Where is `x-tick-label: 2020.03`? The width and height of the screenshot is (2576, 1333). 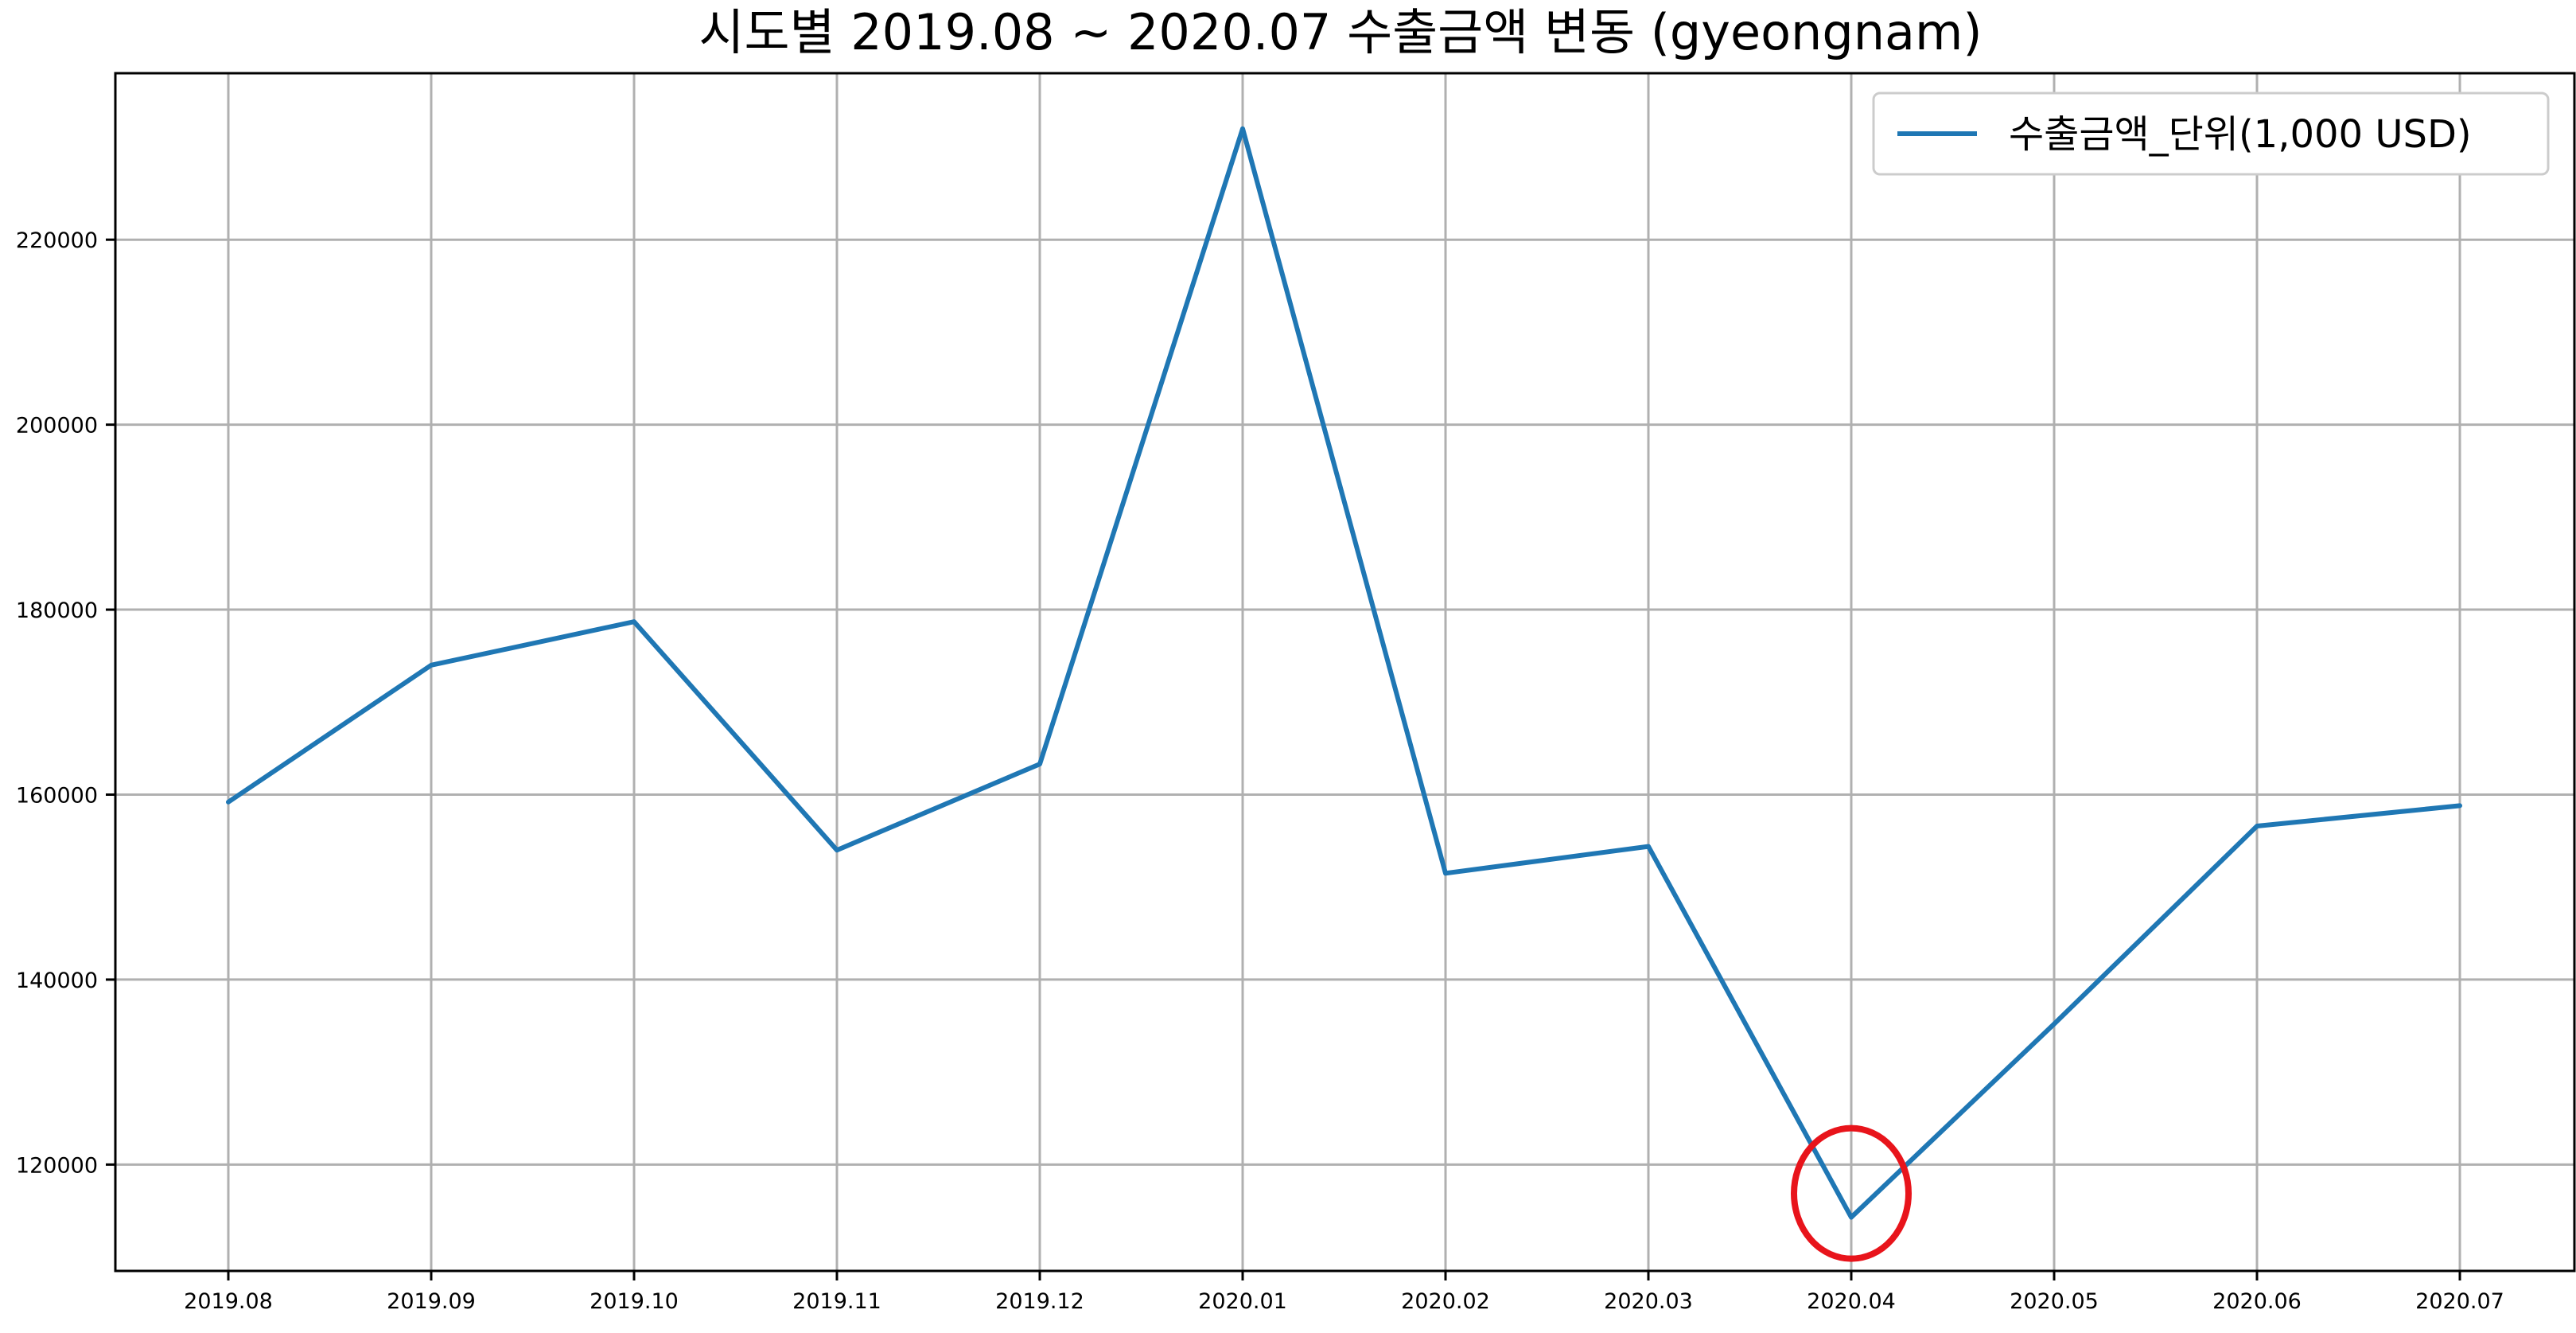
x-tick-label: 2020.03 is located at coordinates (1649, 1301).